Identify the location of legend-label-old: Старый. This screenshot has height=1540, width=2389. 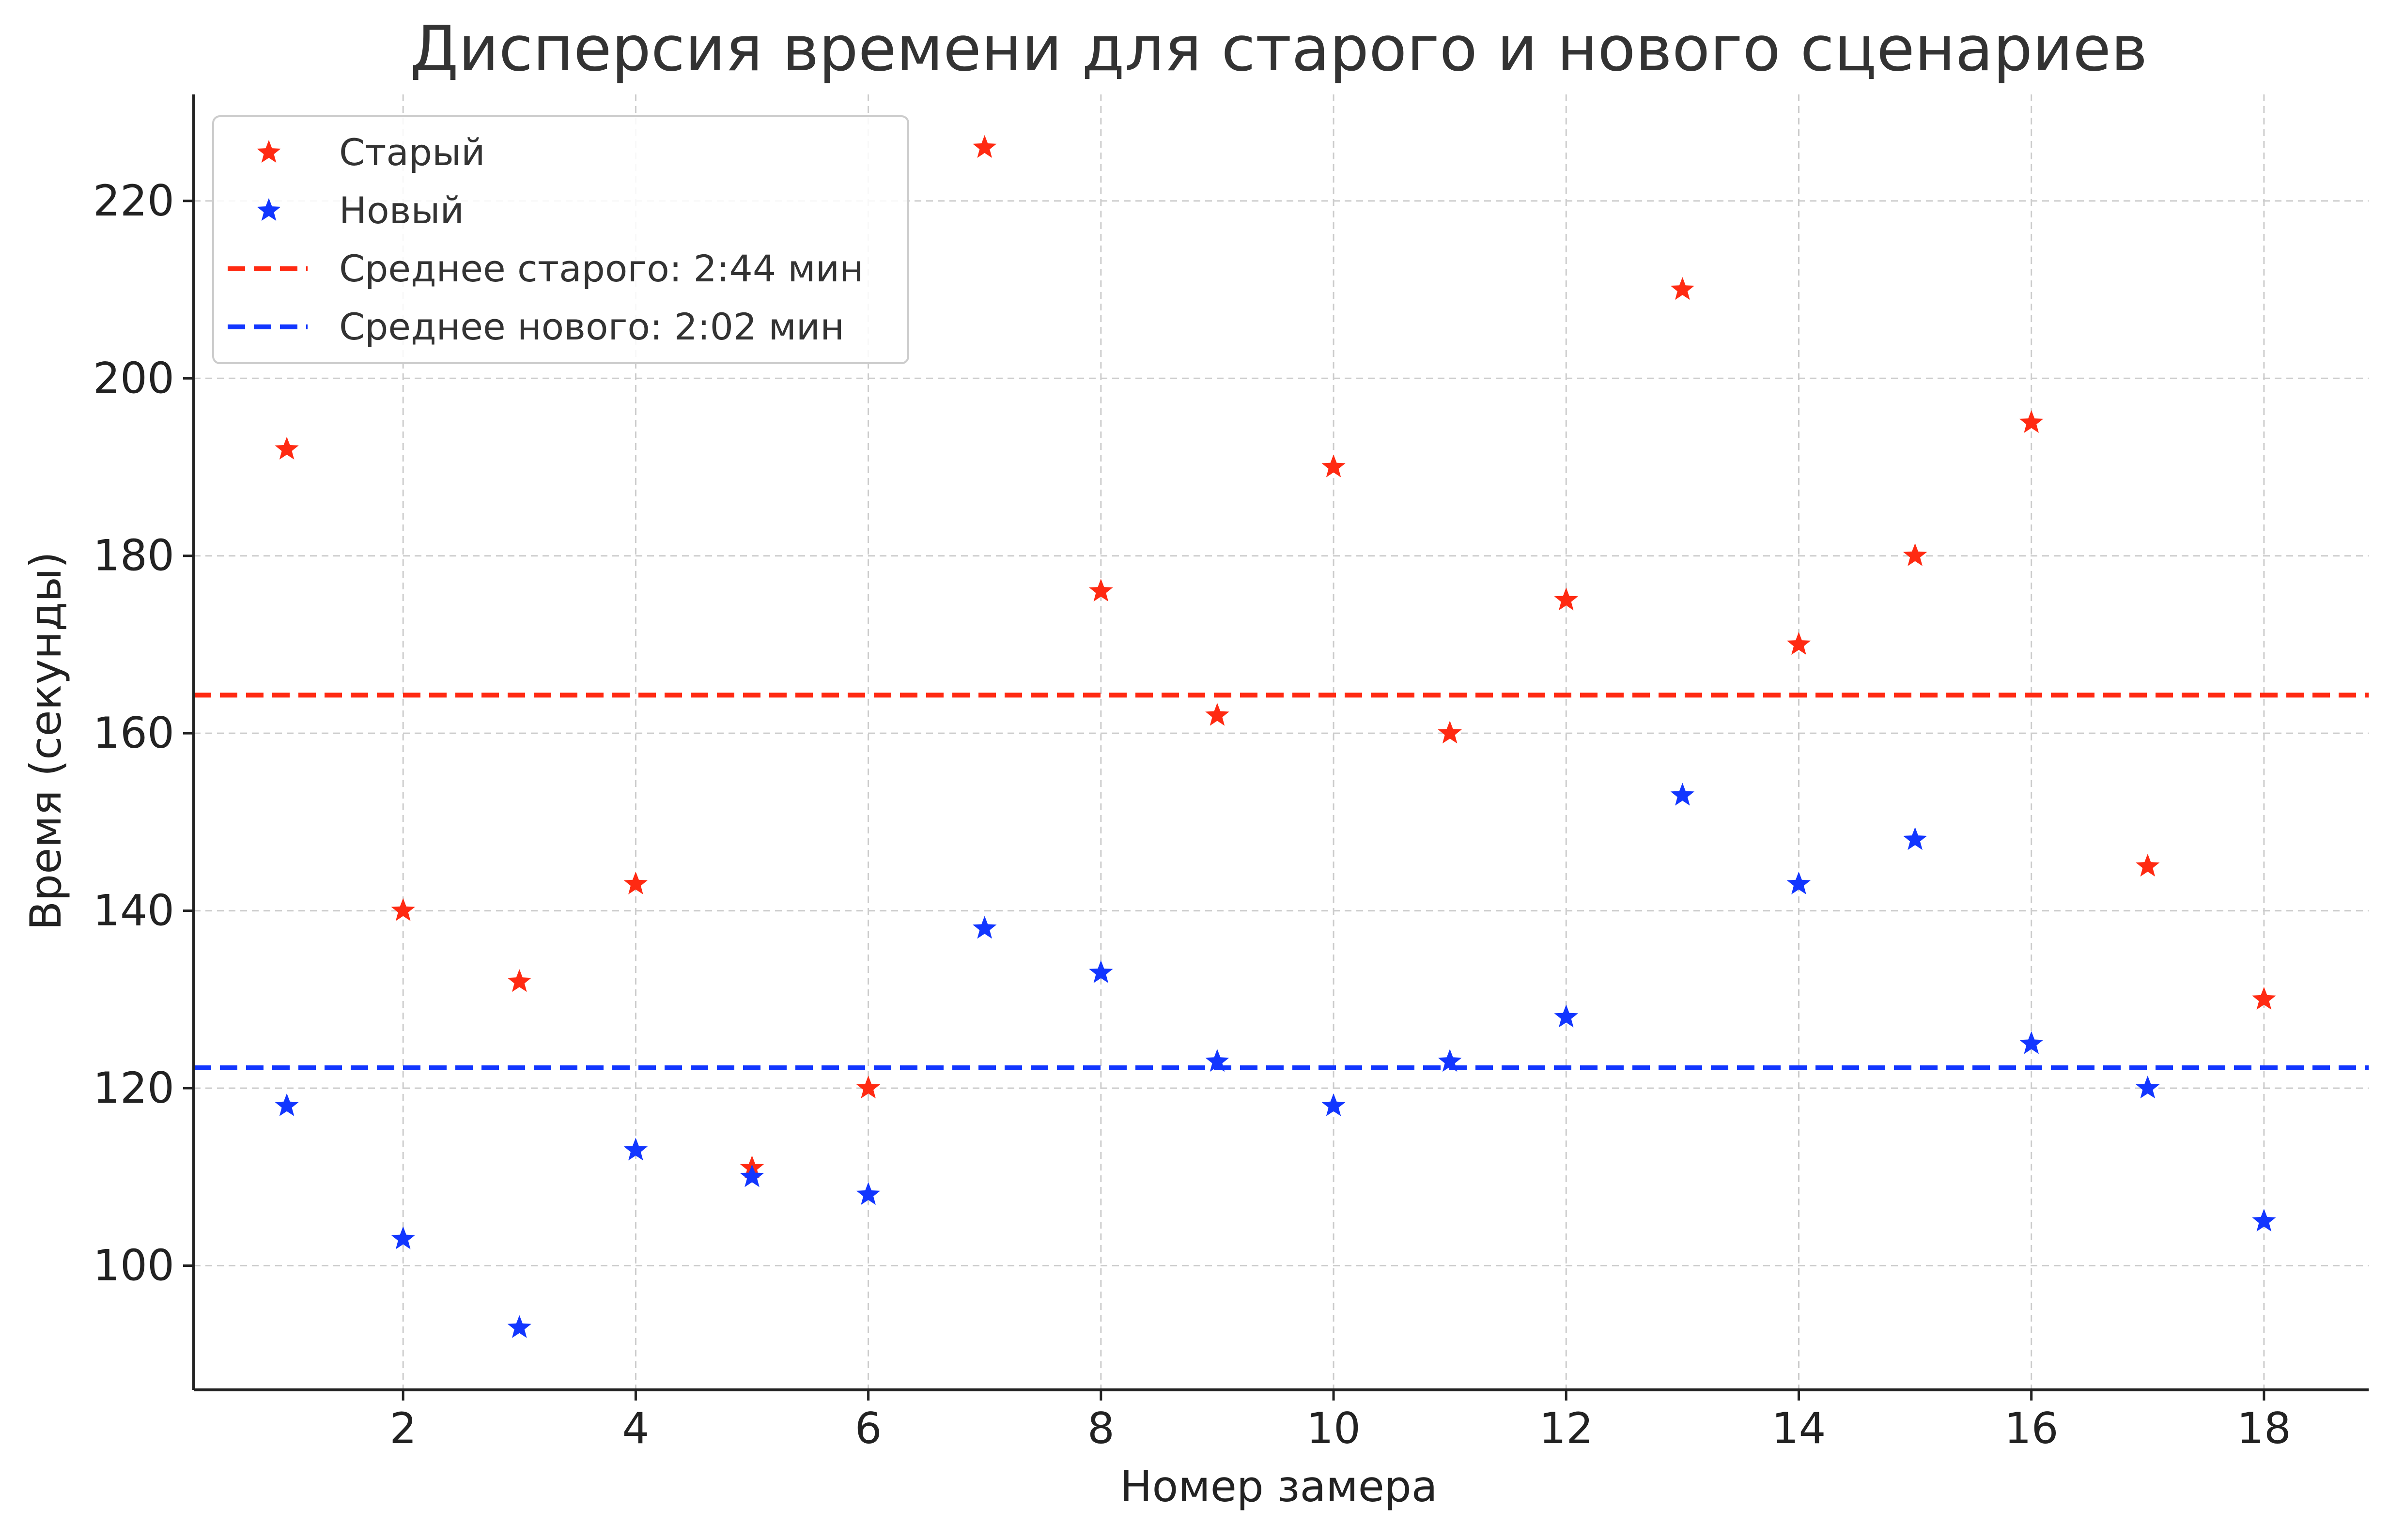
(412, 153).